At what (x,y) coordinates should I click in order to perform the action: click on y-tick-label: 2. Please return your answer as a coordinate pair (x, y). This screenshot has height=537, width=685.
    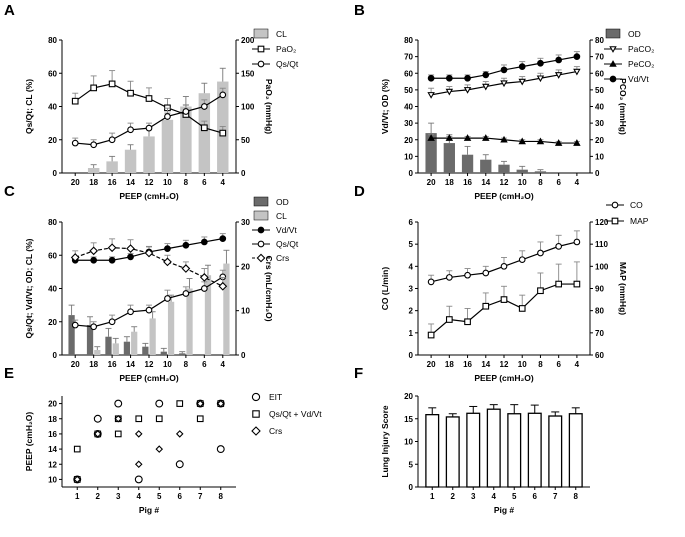
    Looking at the image, I should click on (411, 311).